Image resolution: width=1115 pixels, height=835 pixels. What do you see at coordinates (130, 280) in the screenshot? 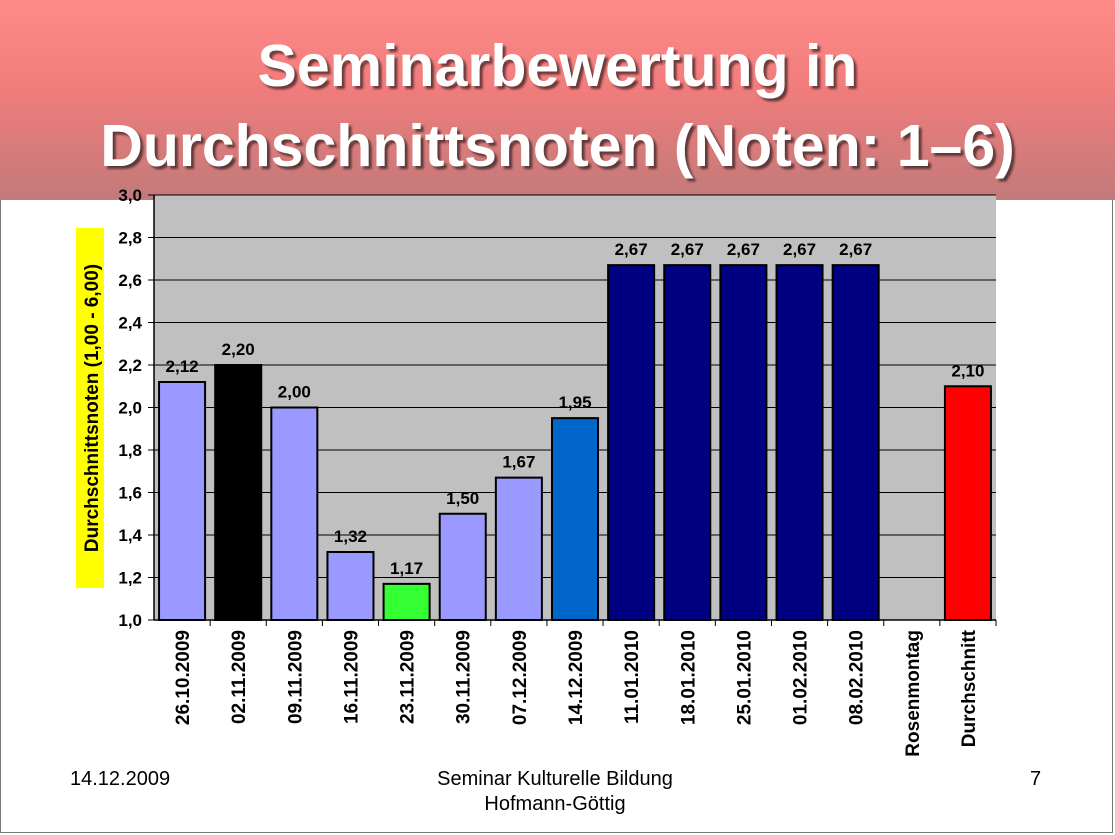
I see `y-tick-label: 2,6` at bounding box center [130, 280].